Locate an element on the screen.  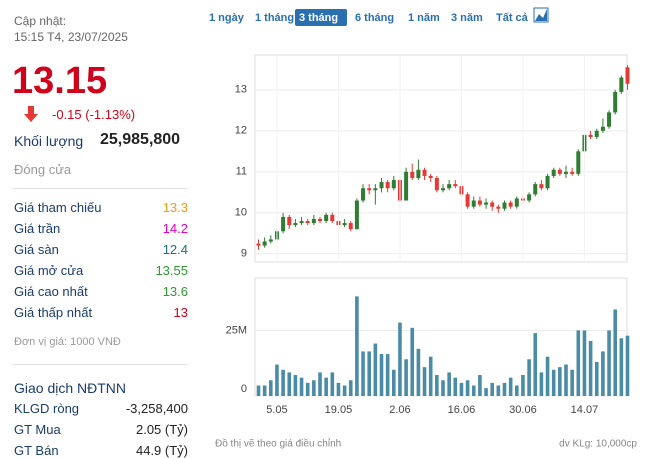
row-label: KLGD ròng is located at coordinates (47, 408).